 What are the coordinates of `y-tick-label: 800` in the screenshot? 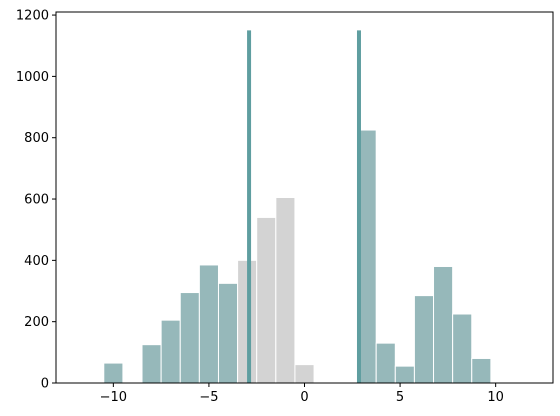 It's located at (36, 138).